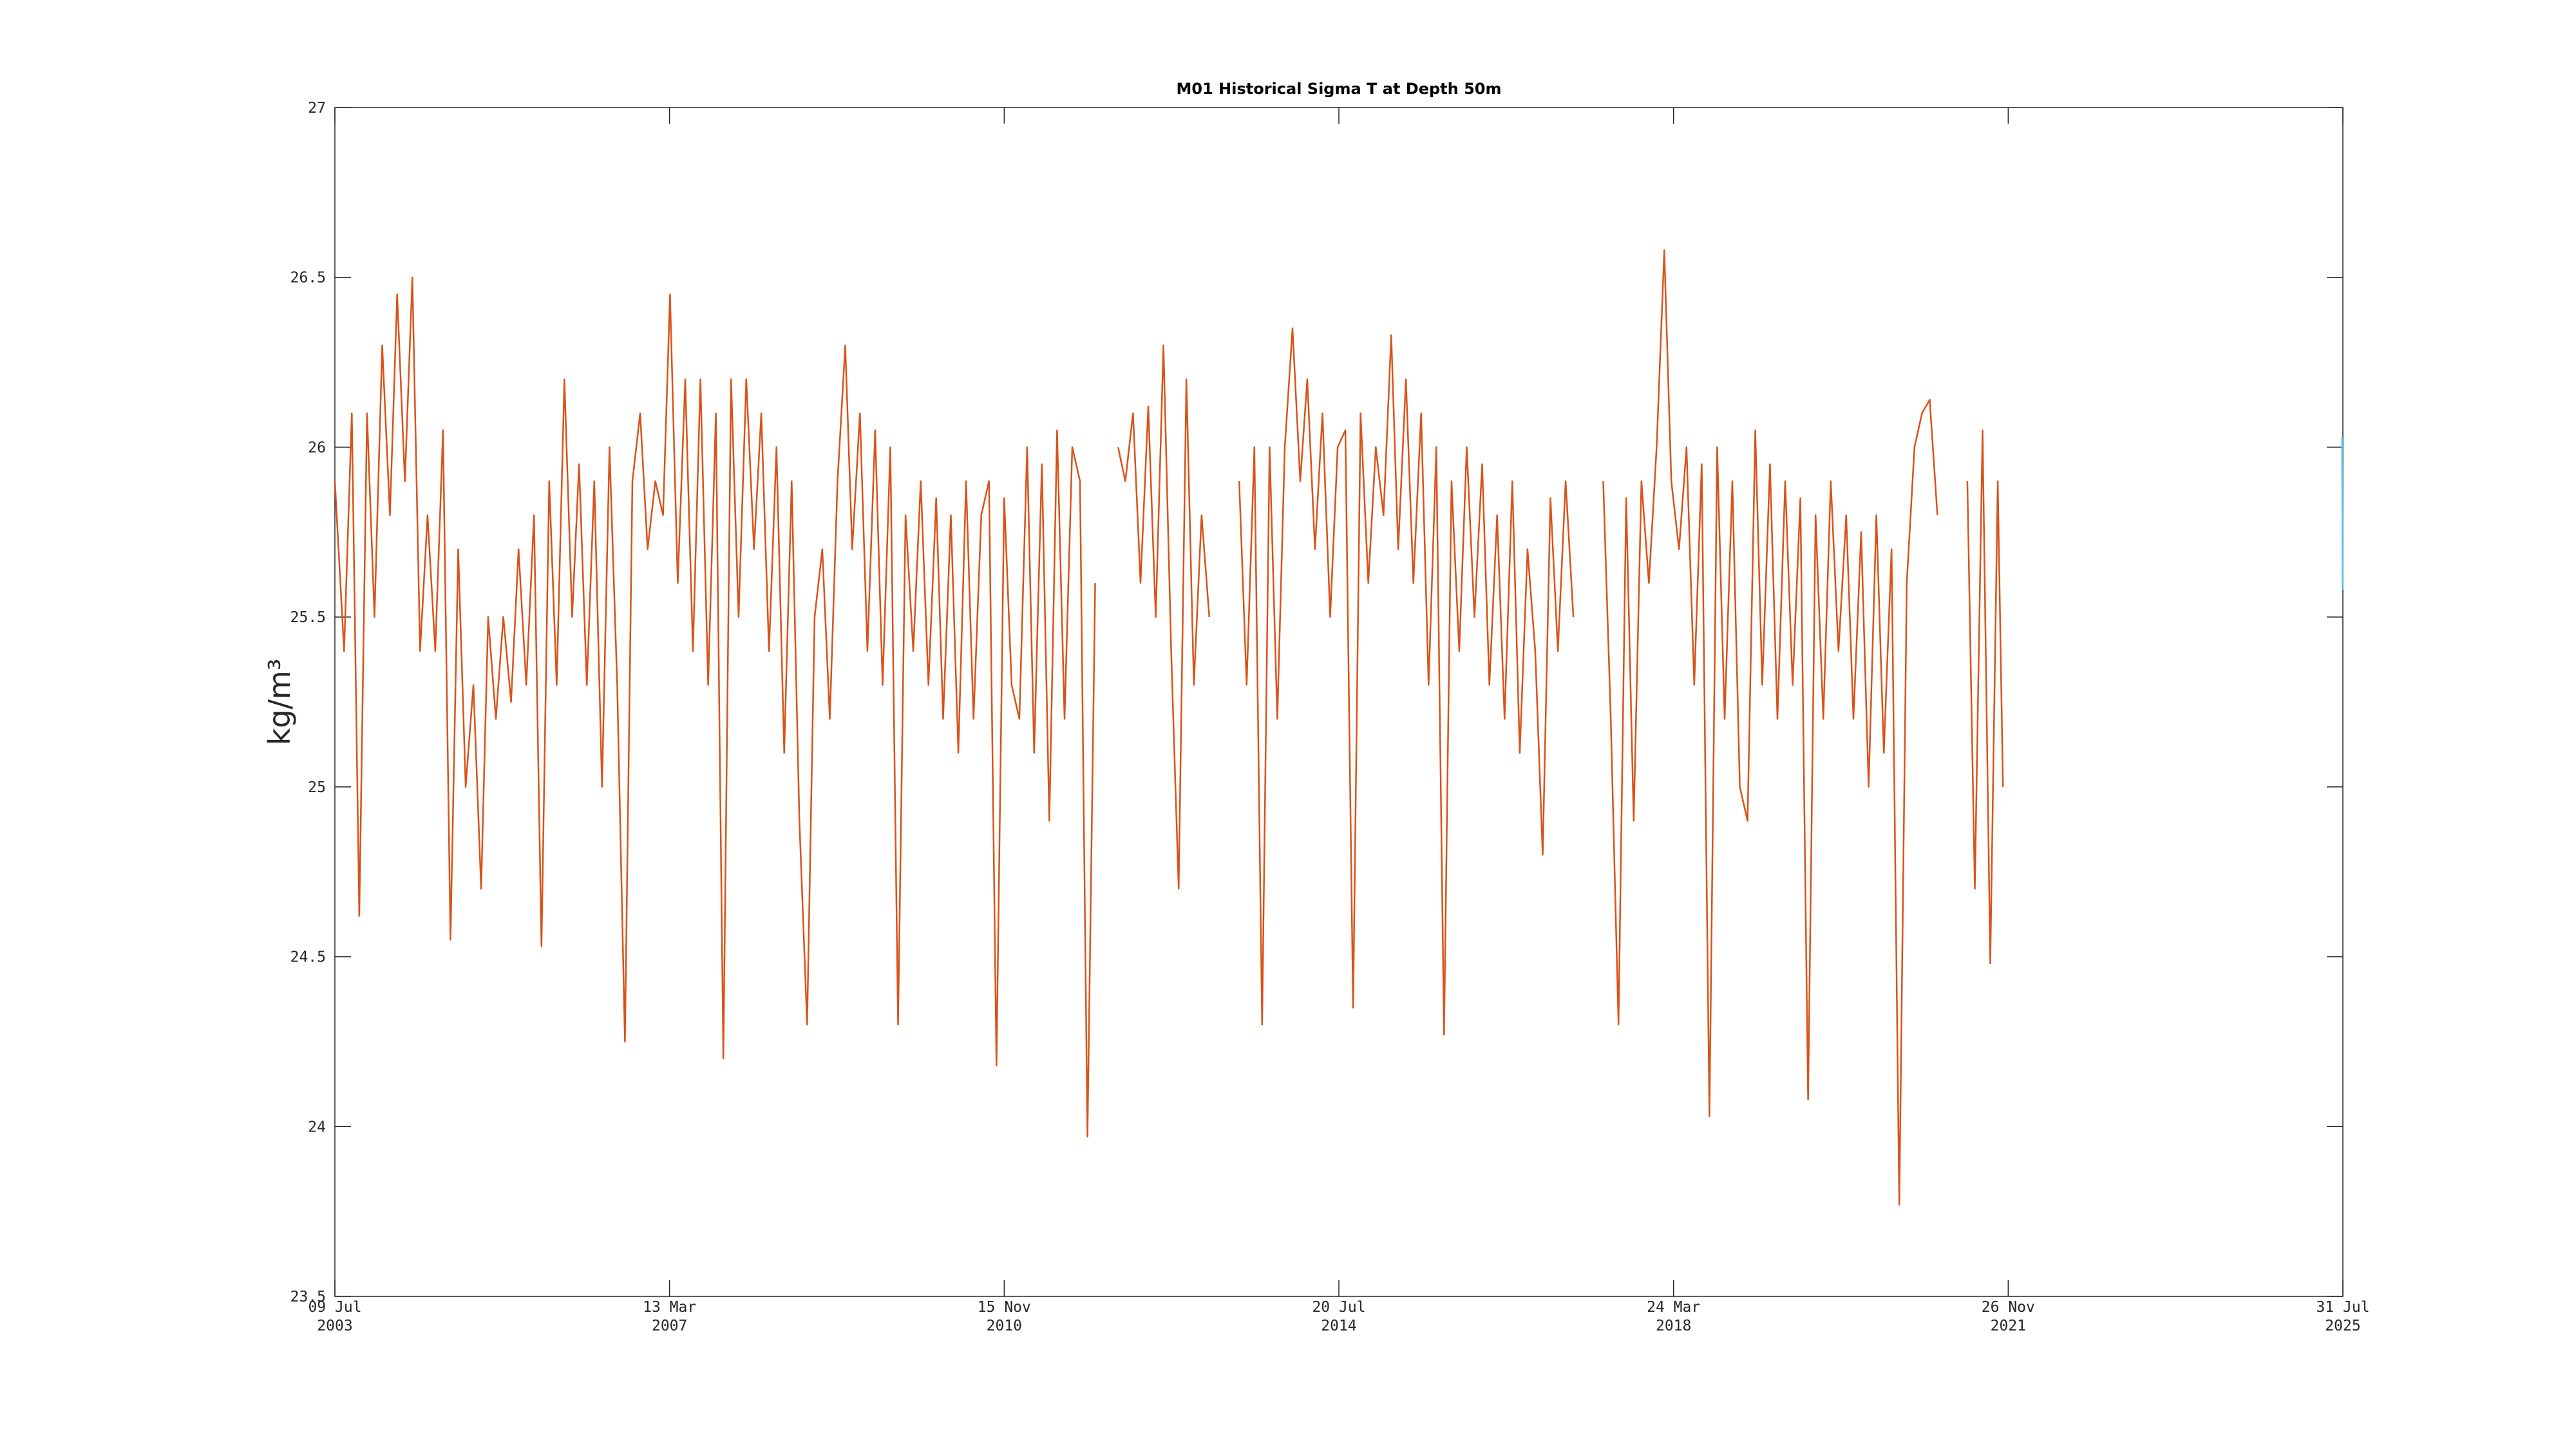 Image resolution: width=2576 pixels, height=1449 pixels. I want to click on y-tick-label: 25, so click(317, 787).